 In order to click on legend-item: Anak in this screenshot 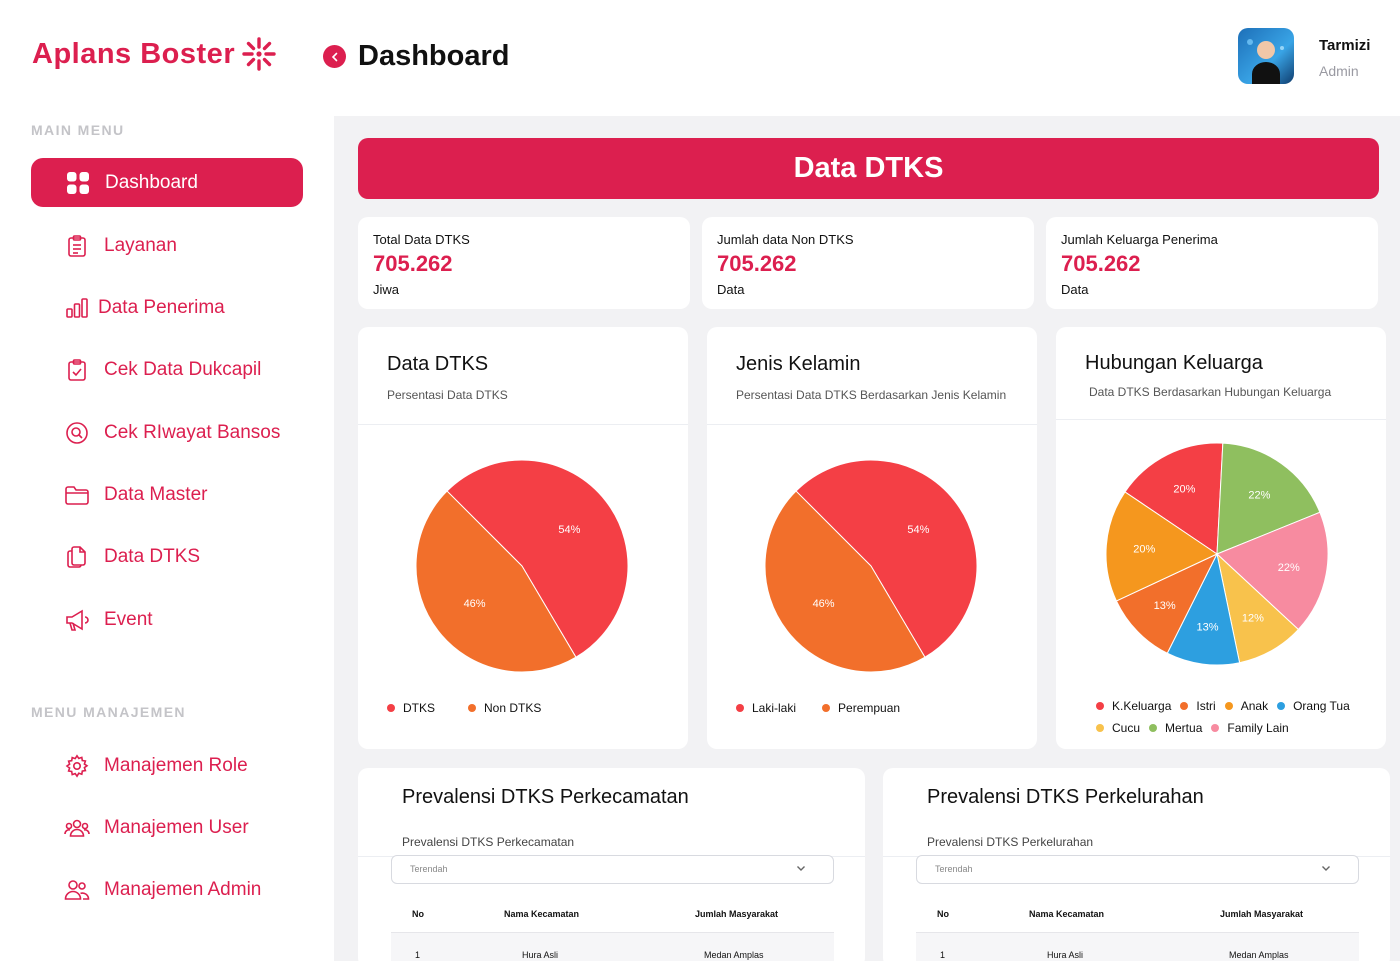, I will do `click(1246, 706)`.